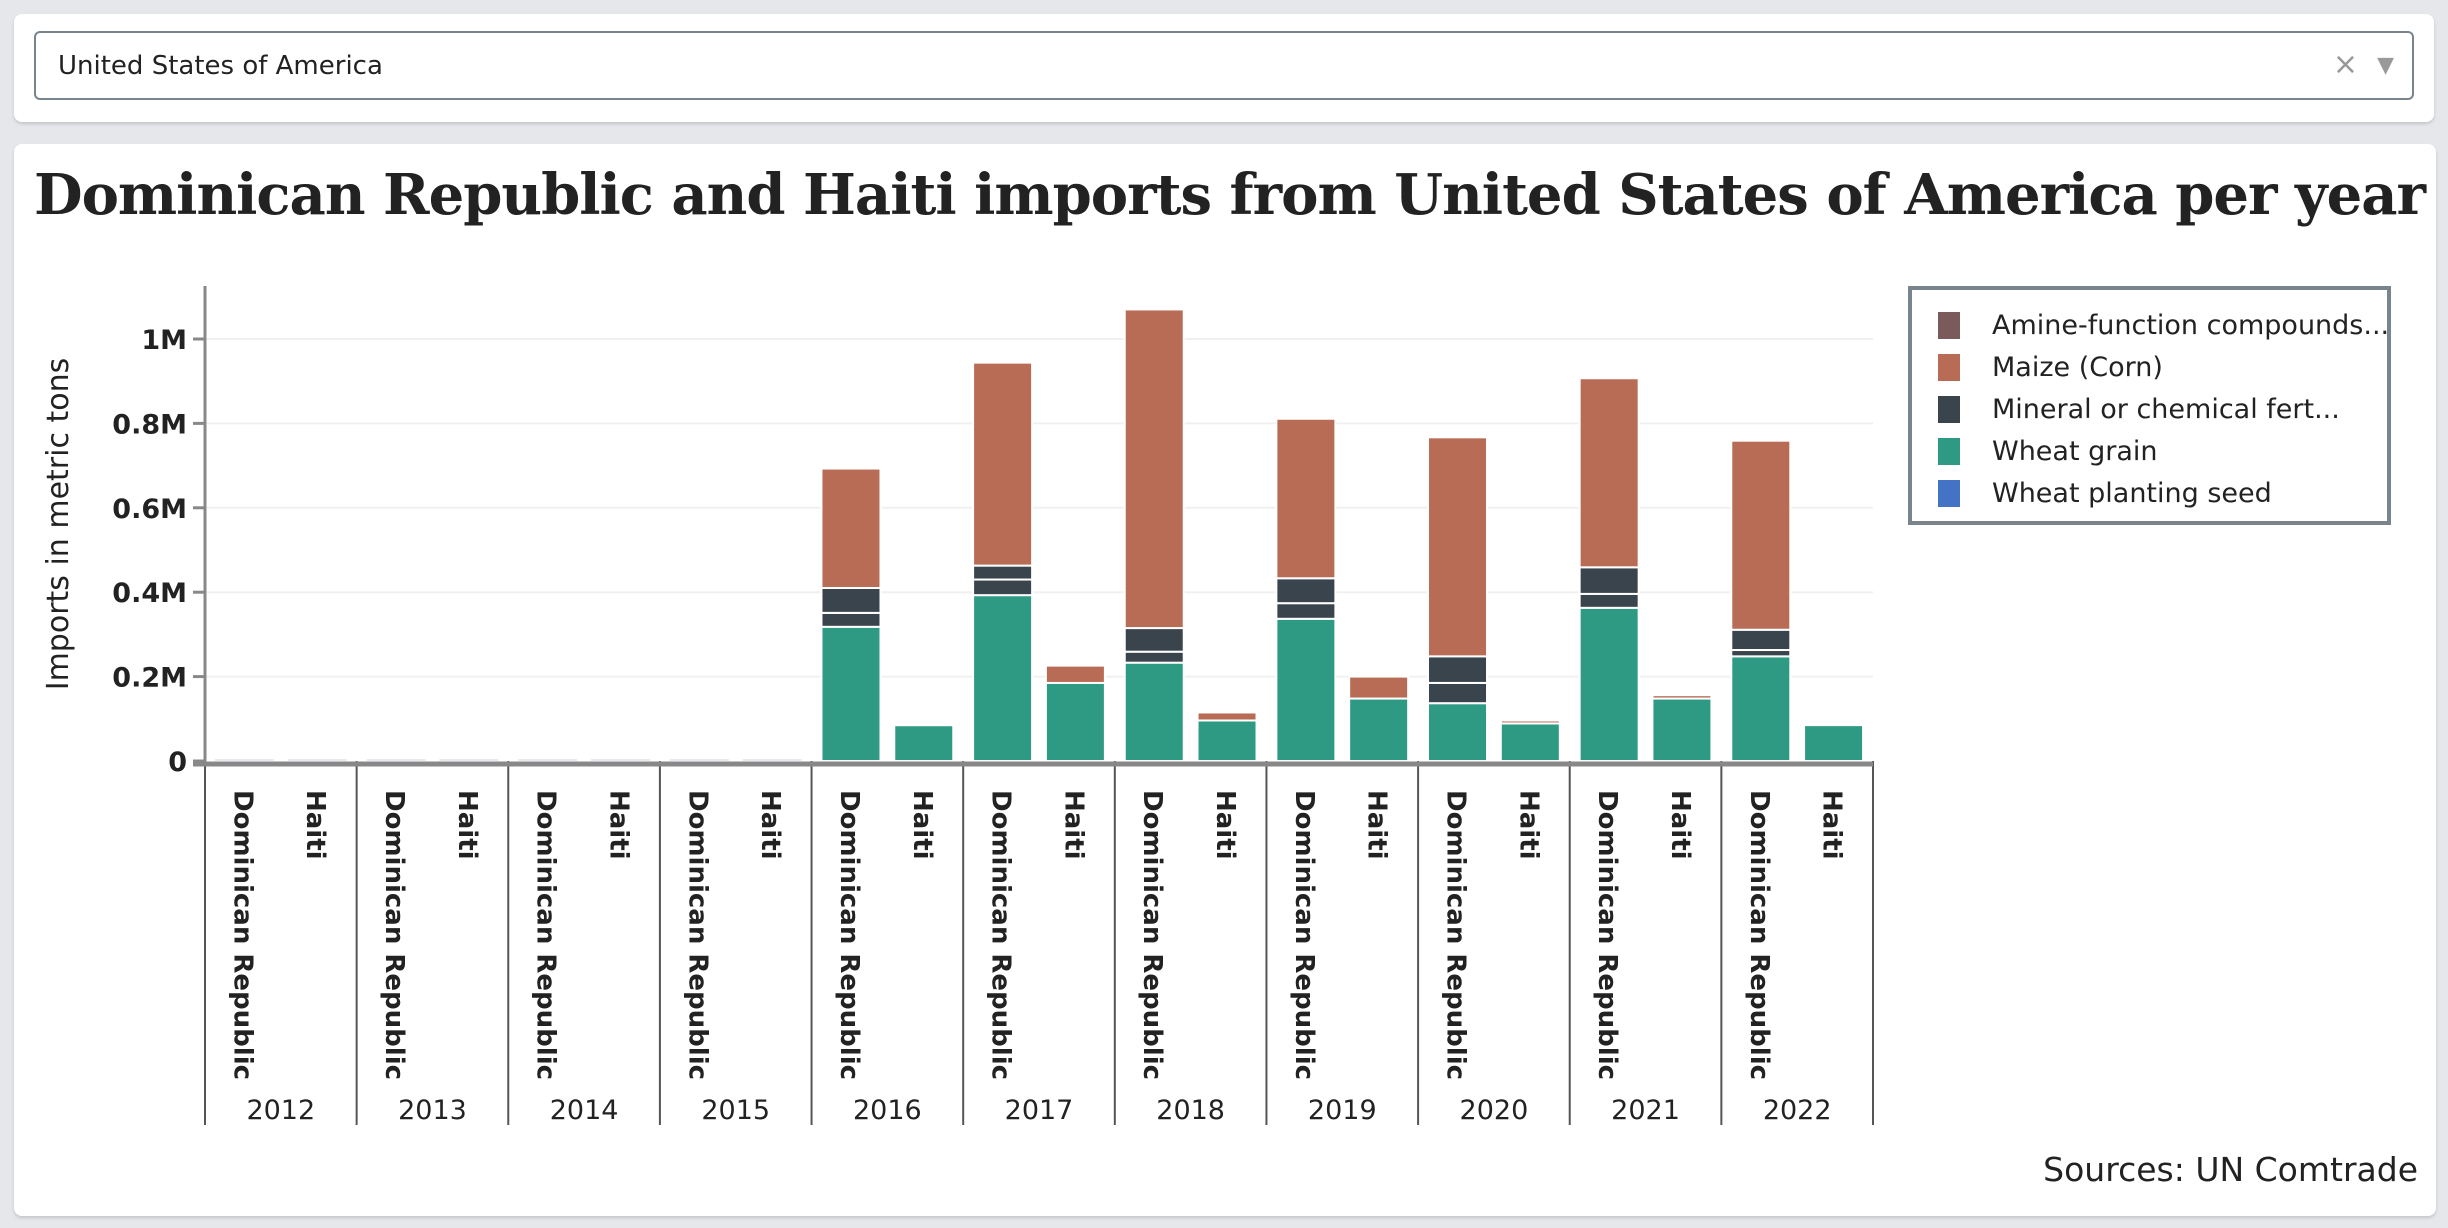 This screenshot has width=2448, height=1228. Describe the element at coordinates (149, 678) in the screenshot. I see `y-tick-label: 0.2M` at that location.